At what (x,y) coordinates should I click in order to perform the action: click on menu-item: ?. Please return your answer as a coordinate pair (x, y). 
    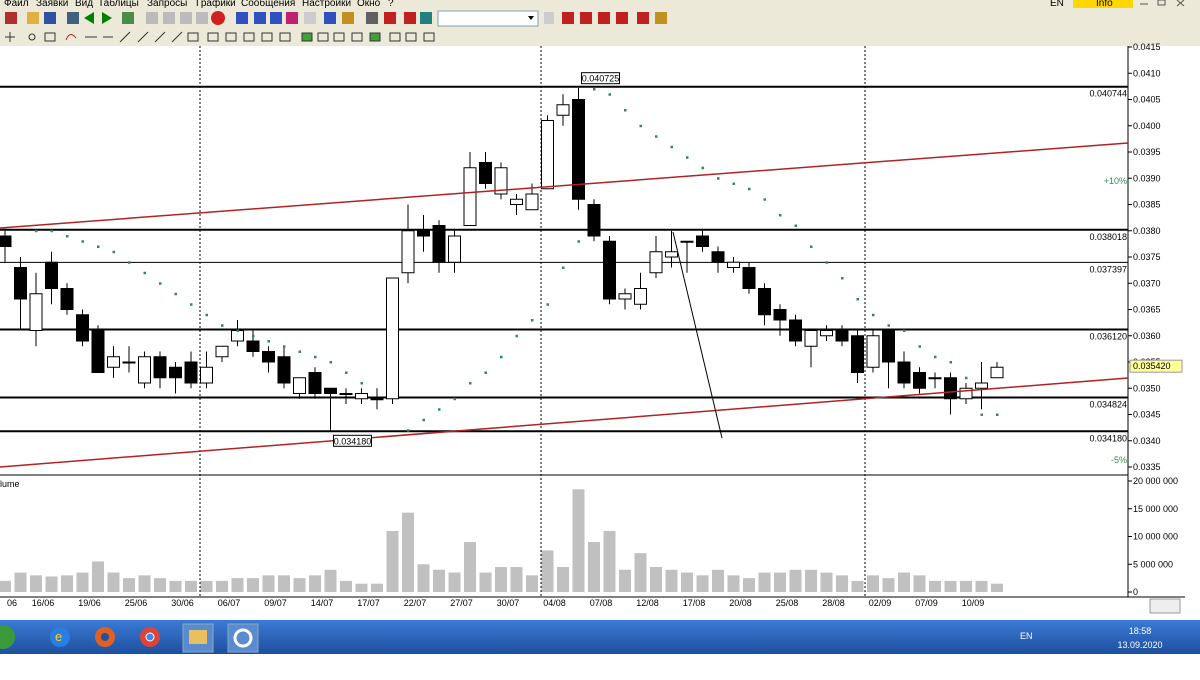
    Looking at the image, I should click on (391, 4).